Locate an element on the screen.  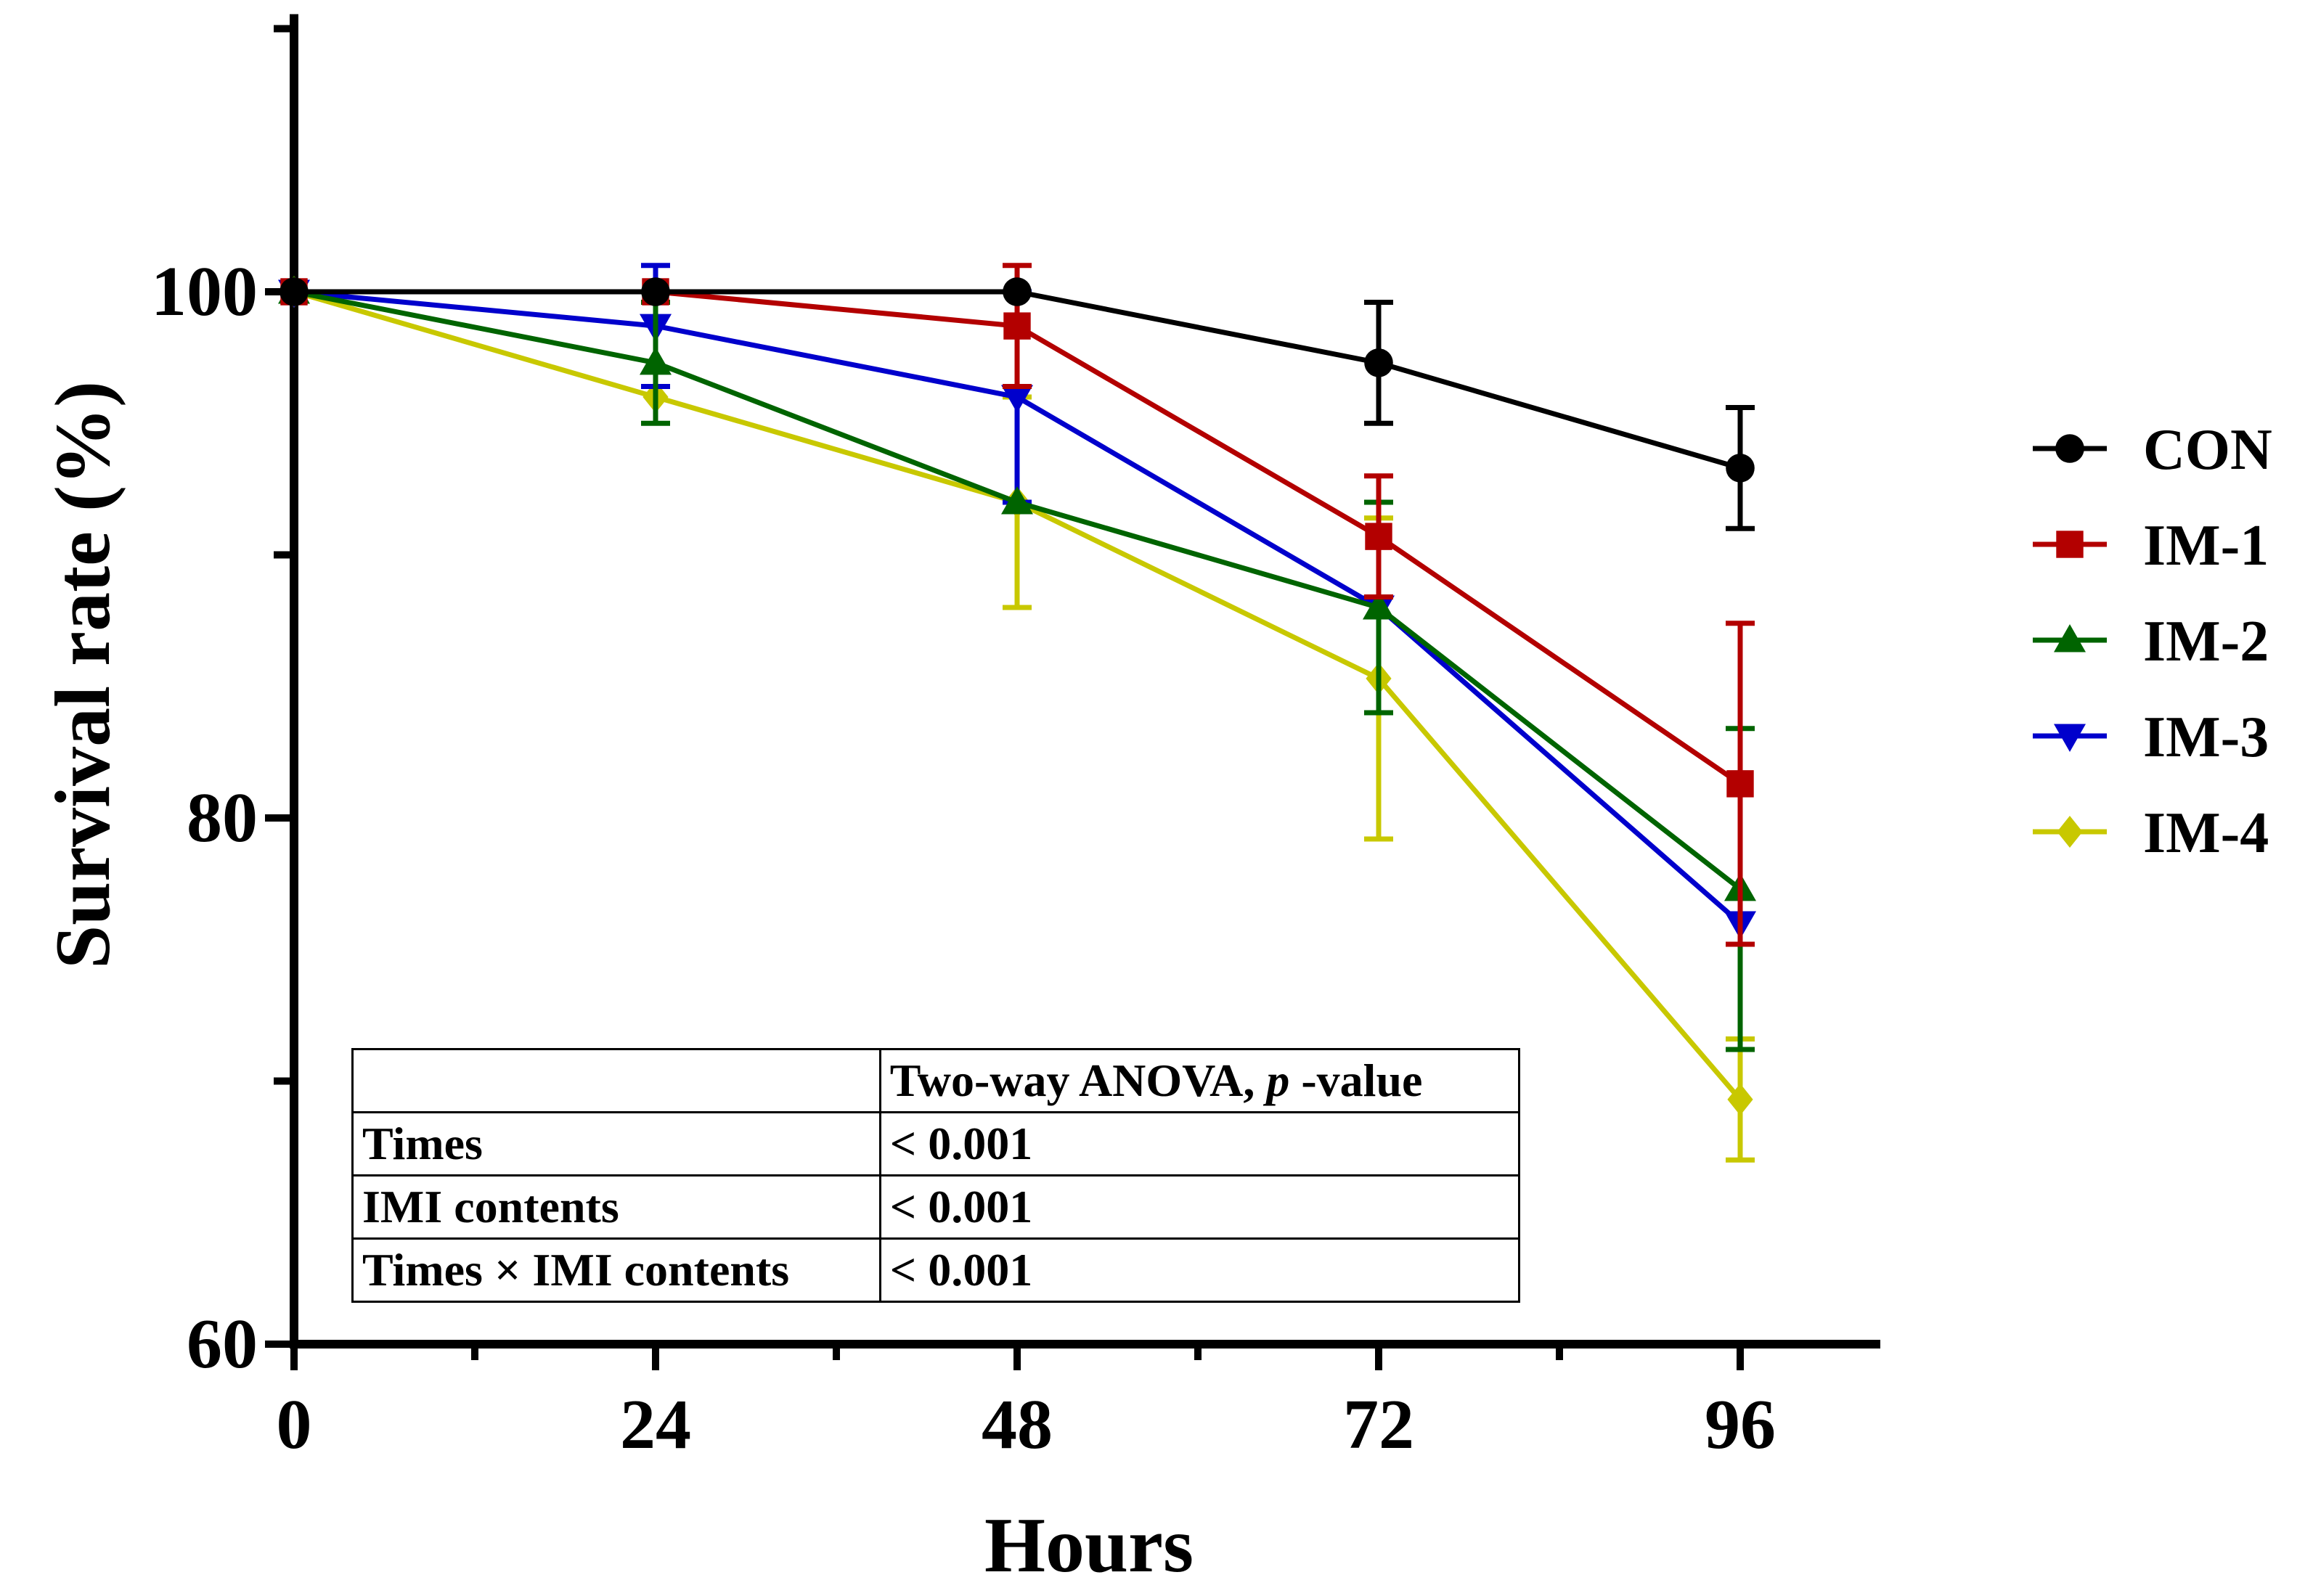
table-header-row: Two-way ANOVA, p -value is located at coordinates (936, 1080).